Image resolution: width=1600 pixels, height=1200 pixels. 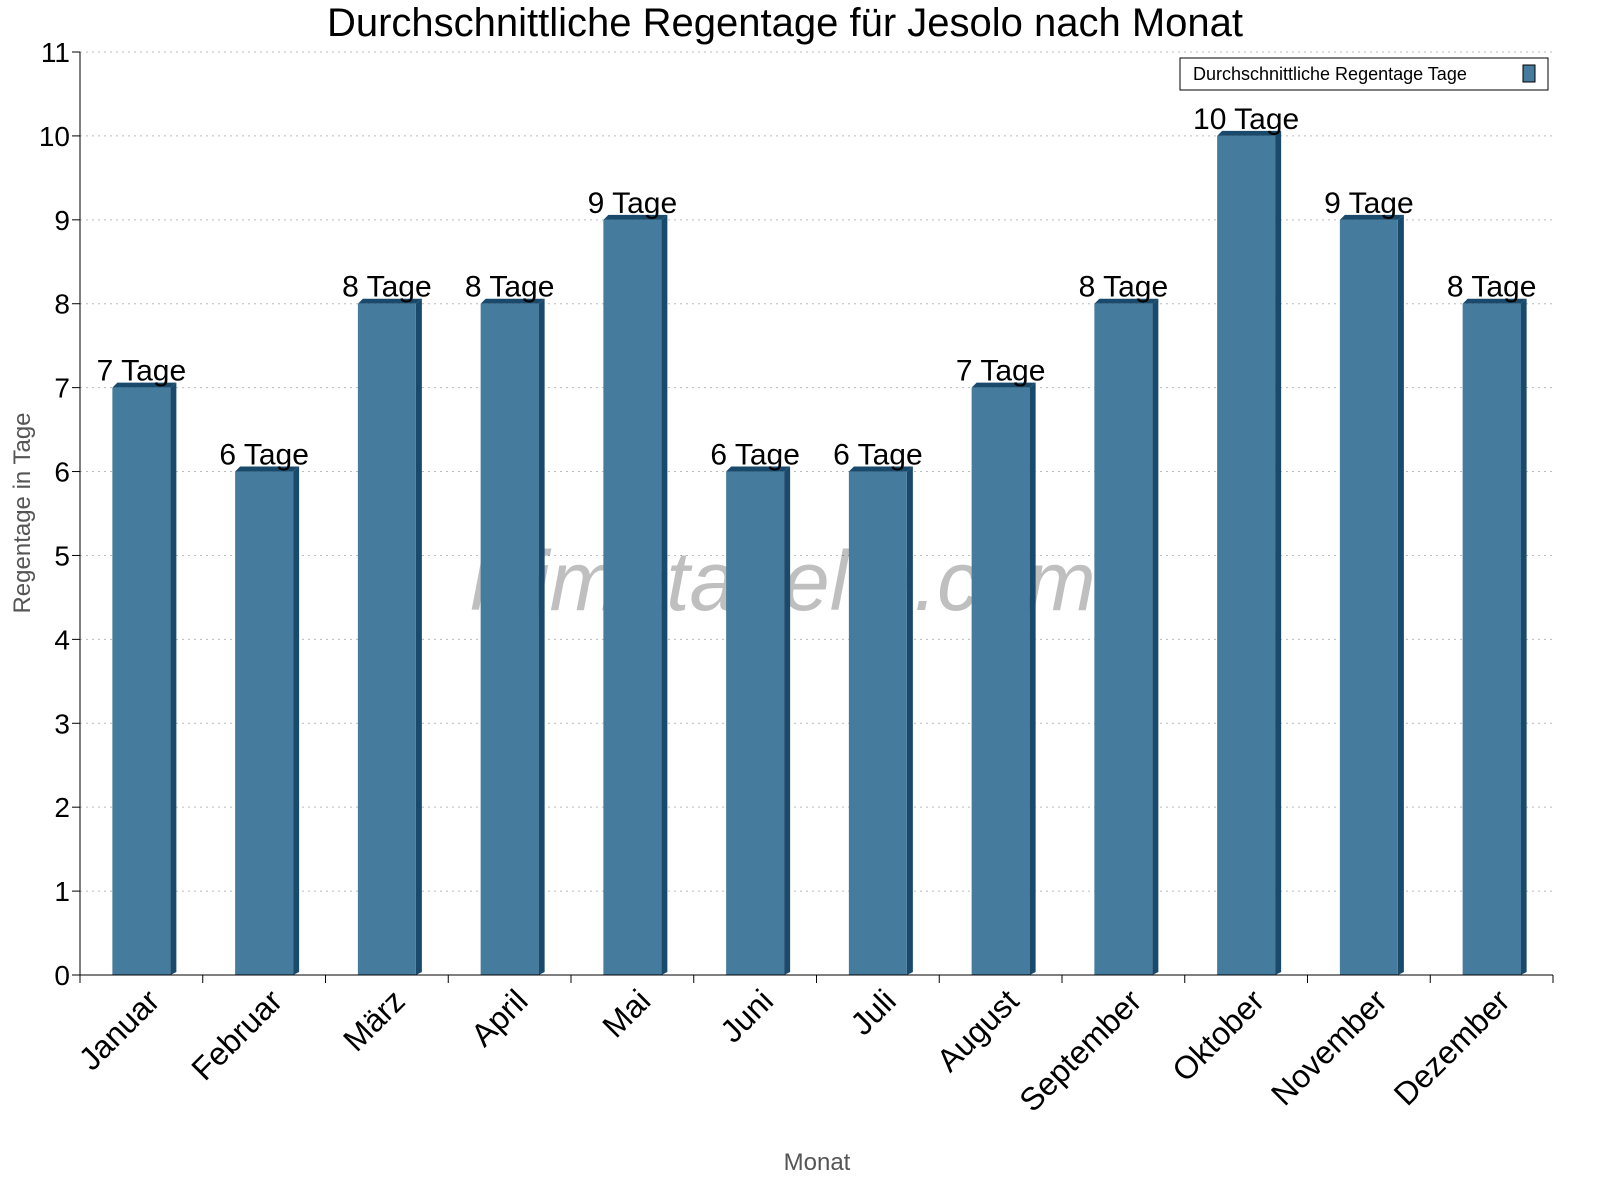 I want to click on legend-label: Durchschnittliche Regentage Tage, so click(x=1330, y=74).